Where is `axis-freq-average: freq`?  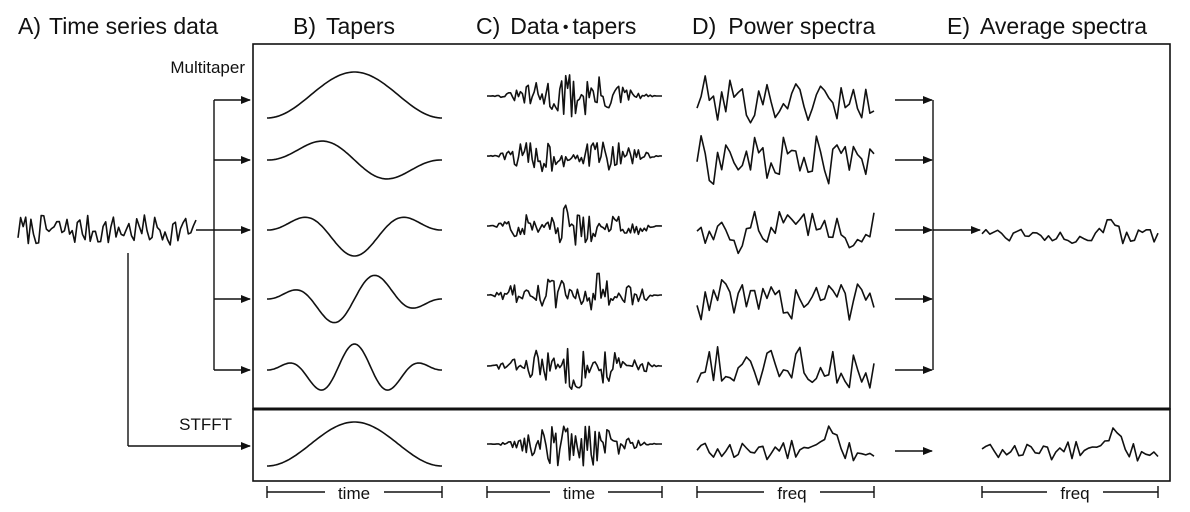 axis-freq-average: freq is located at coordinates (1070, 493).